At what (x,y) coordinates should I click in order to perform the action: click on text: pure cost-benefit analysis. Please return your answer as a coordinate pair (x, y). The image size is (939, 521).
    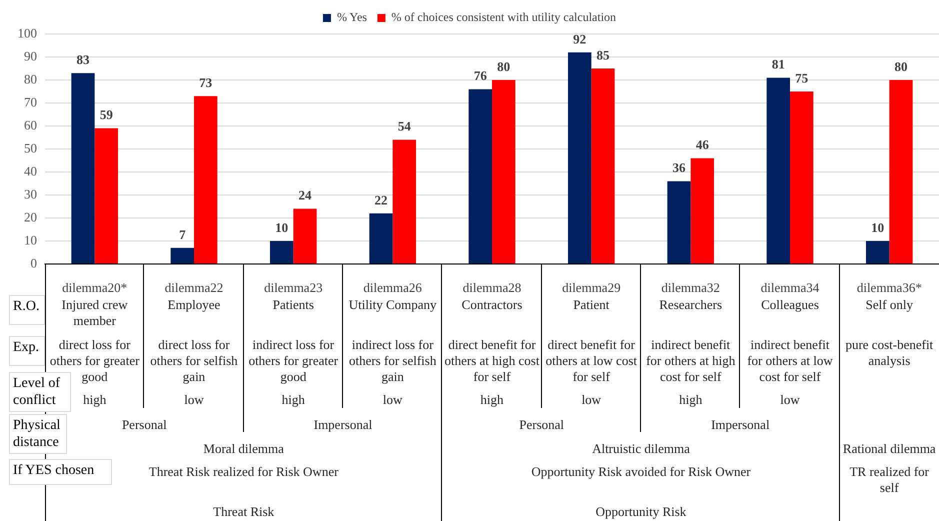
    Looking at the image, I should click on (889, 353).